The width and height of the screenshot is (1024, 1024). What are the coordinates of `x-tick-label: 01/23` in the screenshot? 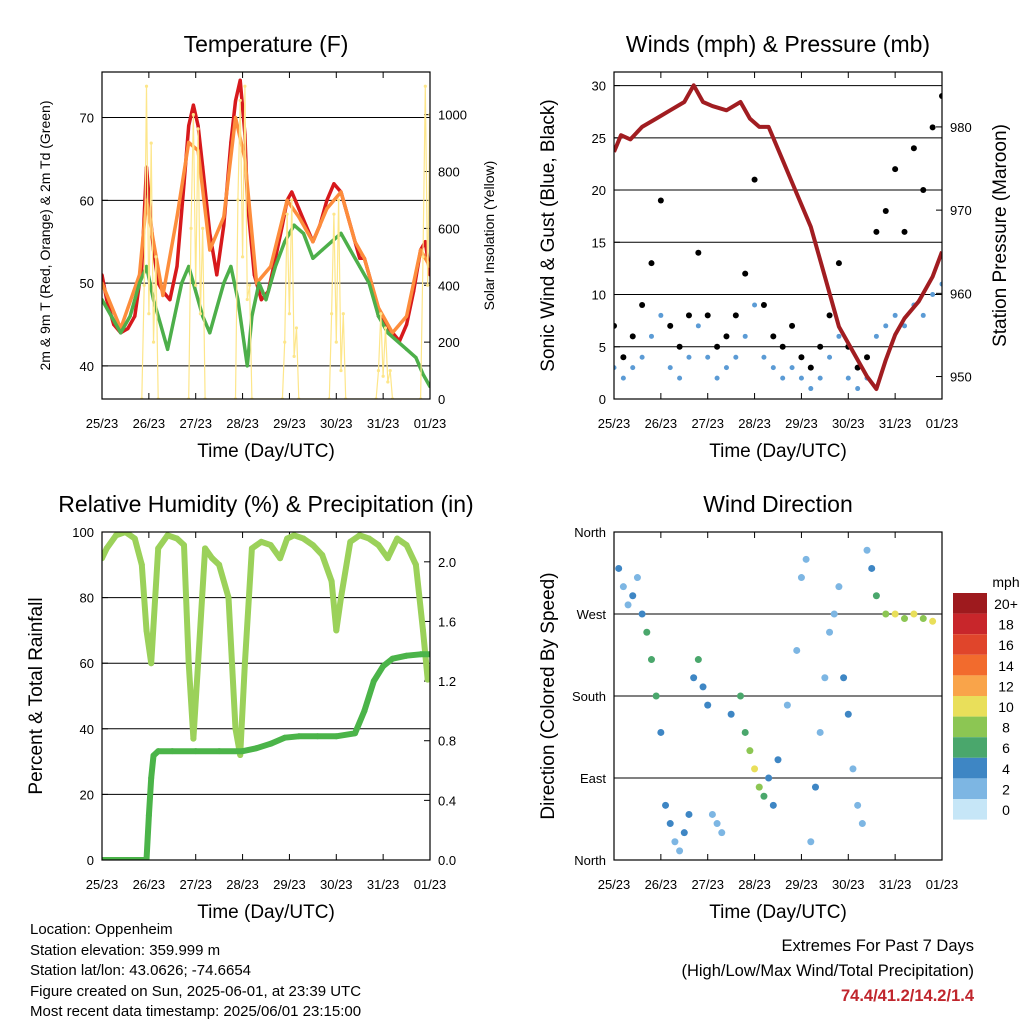 It's located at (430, 423).